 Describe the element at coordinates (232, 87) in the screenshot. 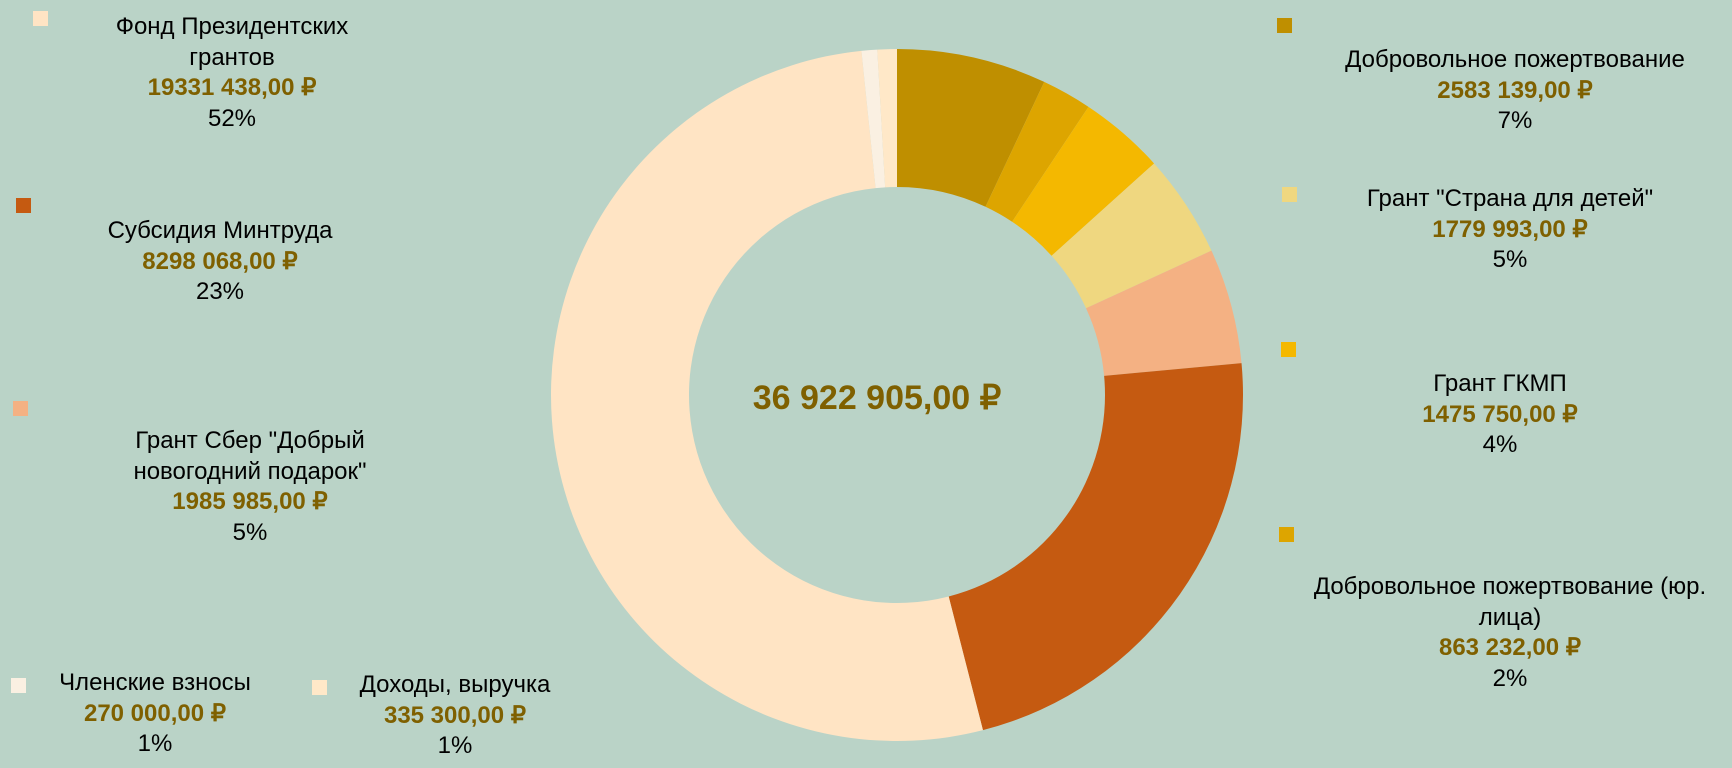

I see `legend-amount: 19331 438,00 ₽` at that location.